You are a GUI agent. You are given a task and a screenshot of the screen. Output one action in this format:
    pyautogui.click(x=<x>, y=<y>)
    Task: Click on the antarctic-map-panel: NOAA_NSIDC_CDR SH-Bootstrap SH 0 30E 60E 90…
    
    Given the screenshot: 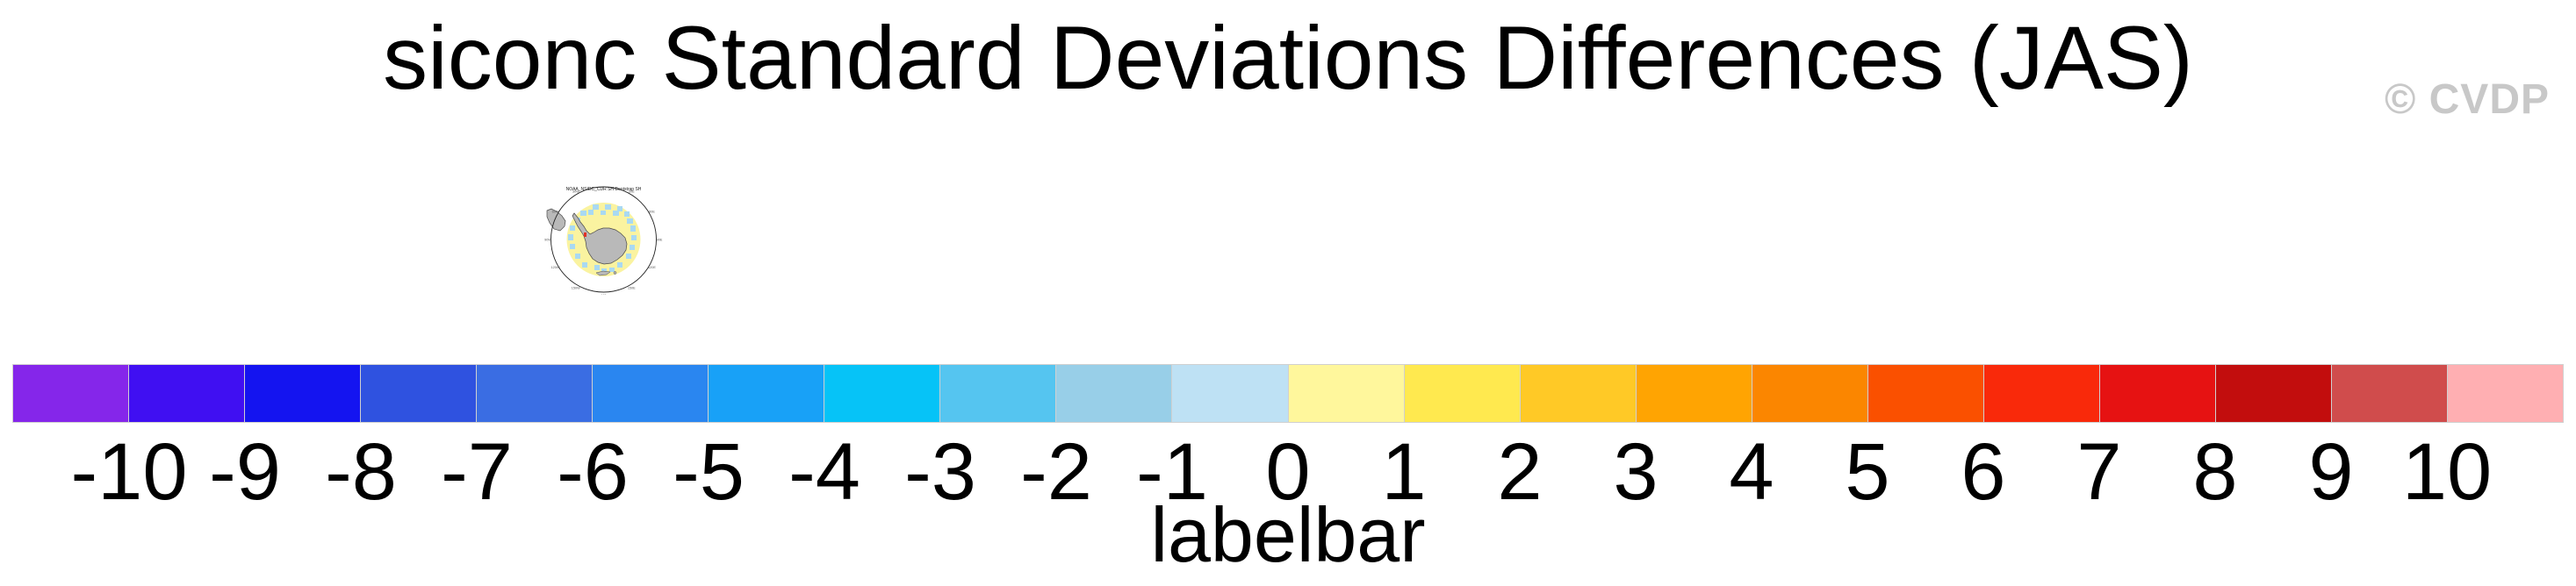 What is the action you would take?
    pyautogui.click(x=603, y=240)
    